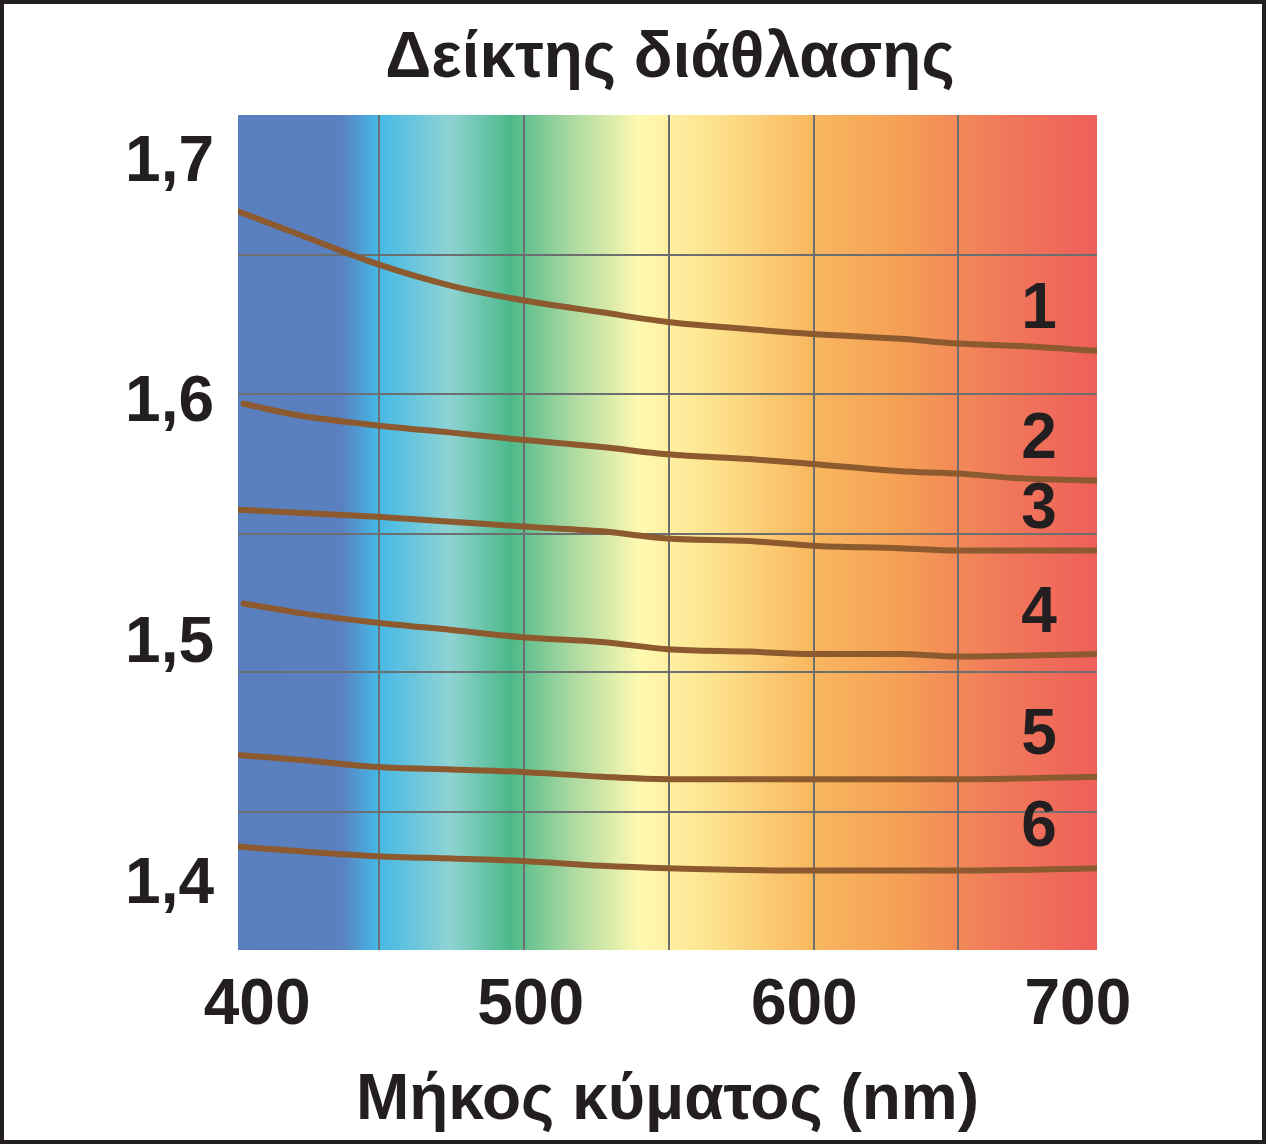 The image size is (1266, 1144). I want to click on x-tick-label: 400, so click(257, 1002).